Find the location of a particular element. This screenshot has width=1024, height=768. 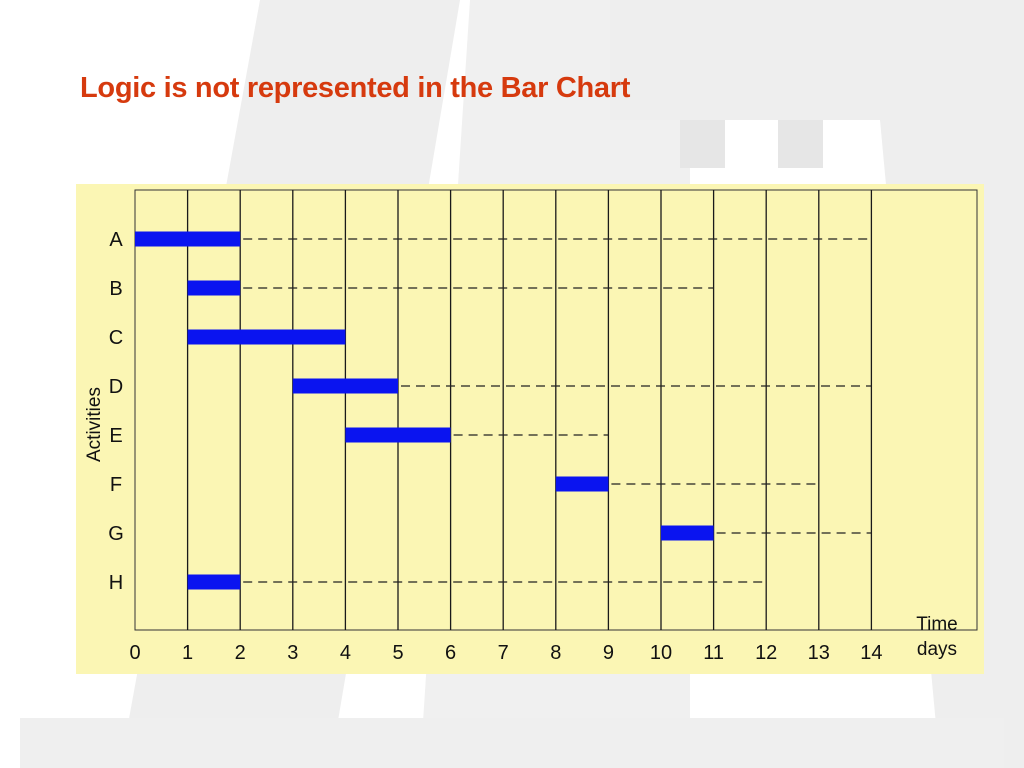

x-tick-label: 4 is located at coordinates (345, 653).